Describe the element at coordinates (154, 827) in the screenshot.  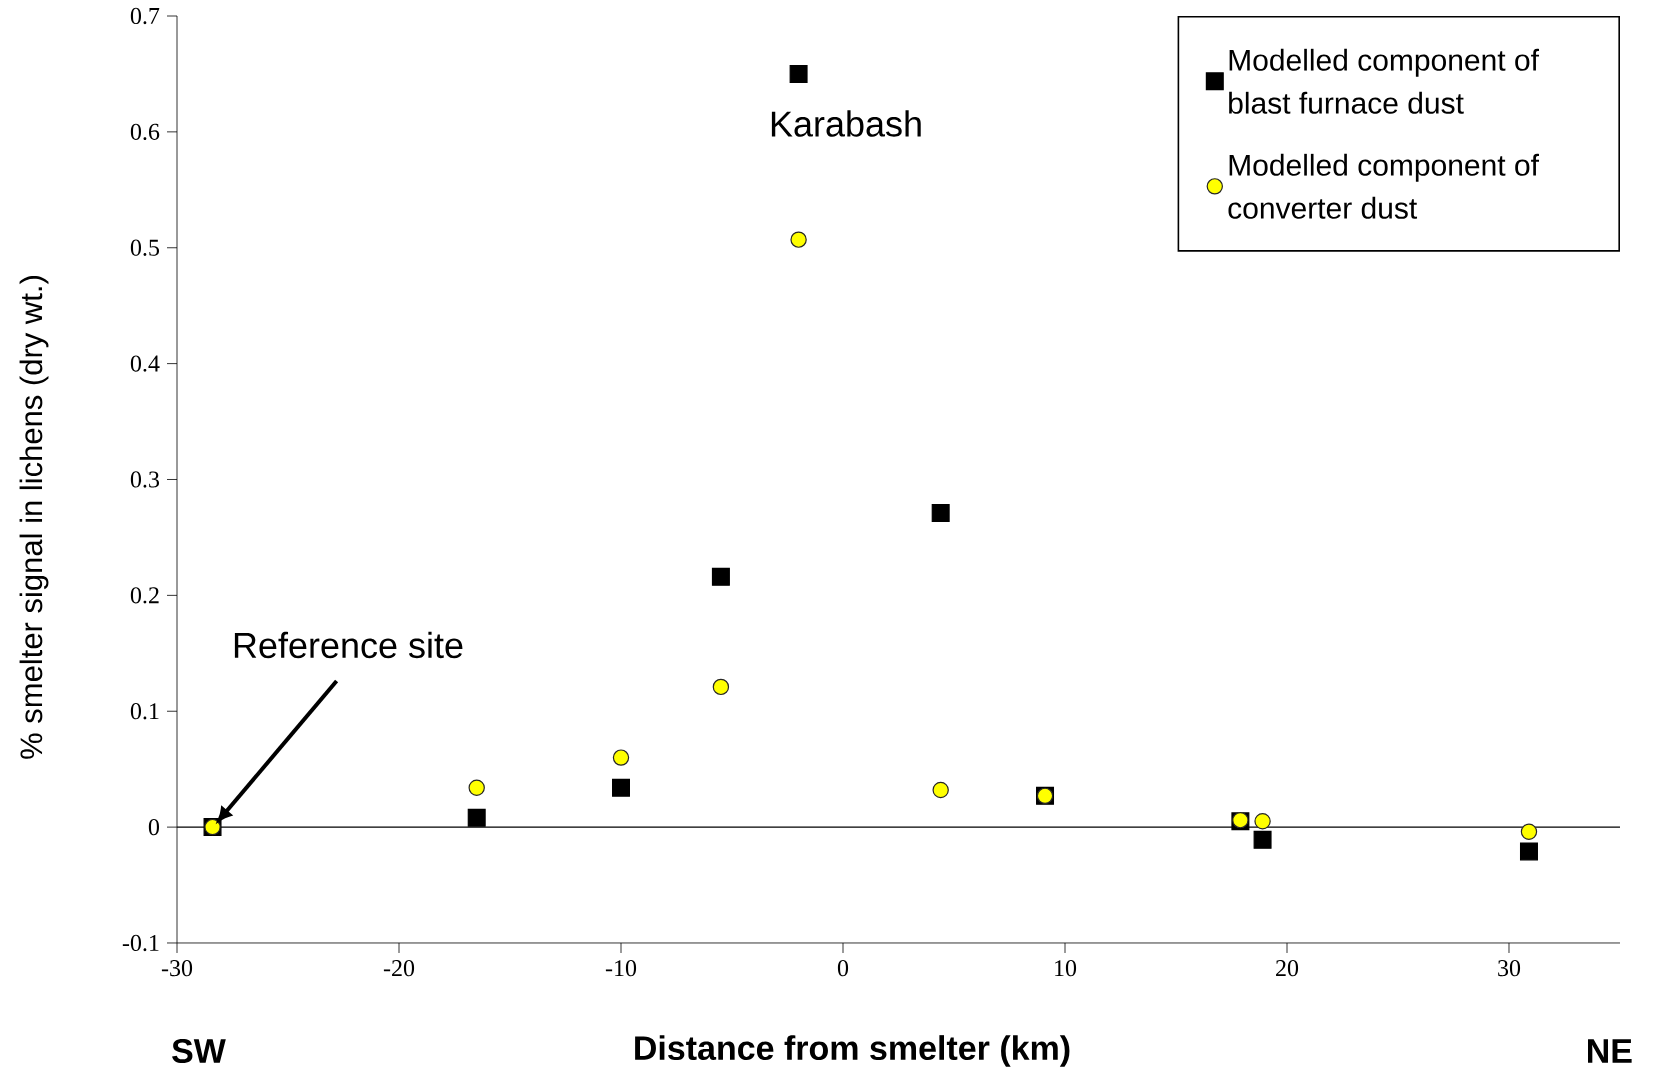
I see `y-tick-label: 0` at that location.